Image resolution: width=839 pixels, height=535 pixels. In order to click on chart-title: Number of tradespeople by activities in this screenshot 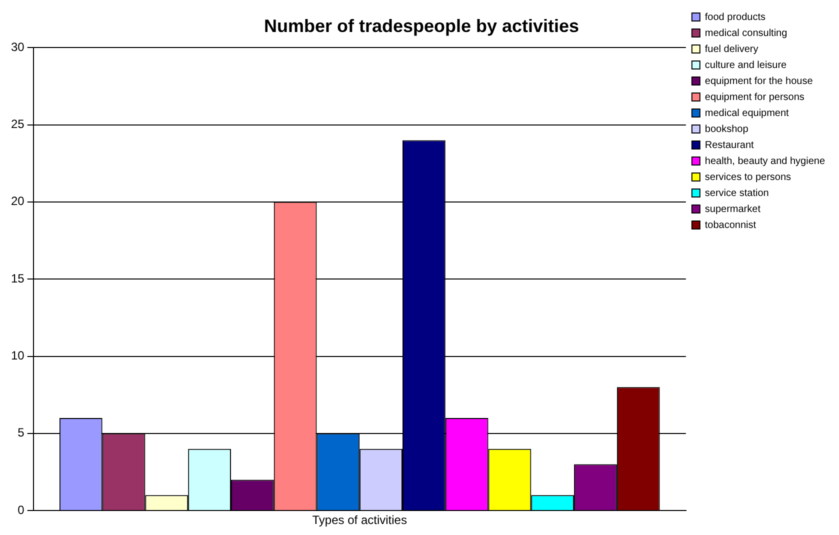, I will do `click(422, 26)`.